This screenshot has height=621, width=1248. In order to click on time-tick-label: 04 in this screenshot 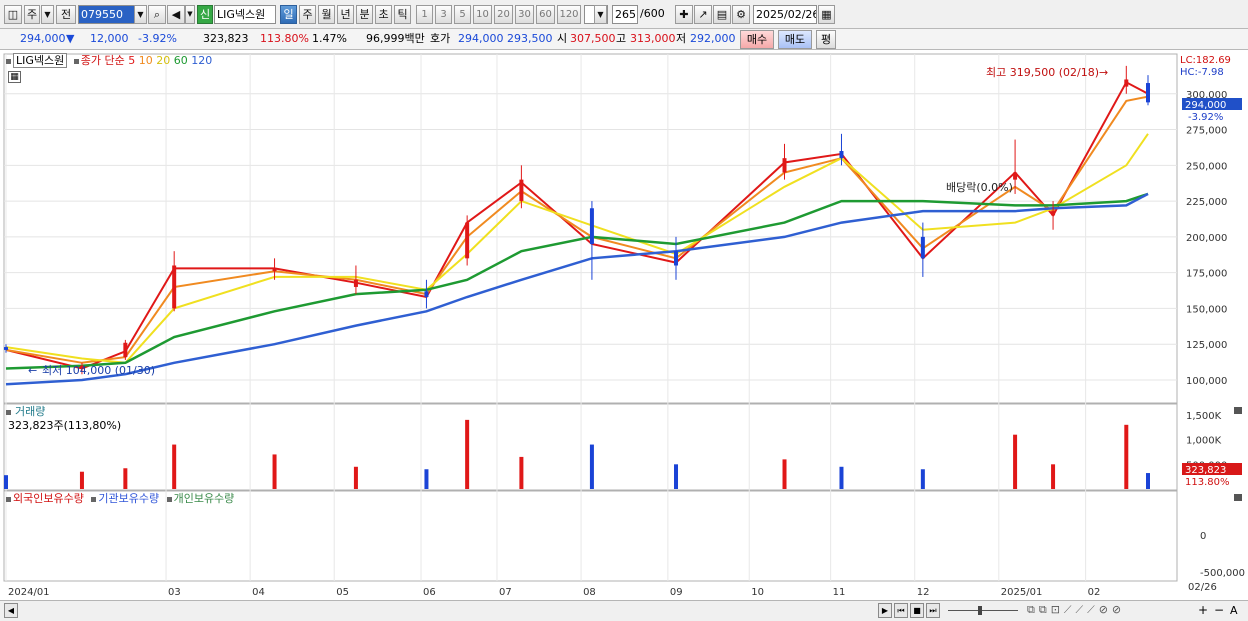, I will do `click(258, 592)`.